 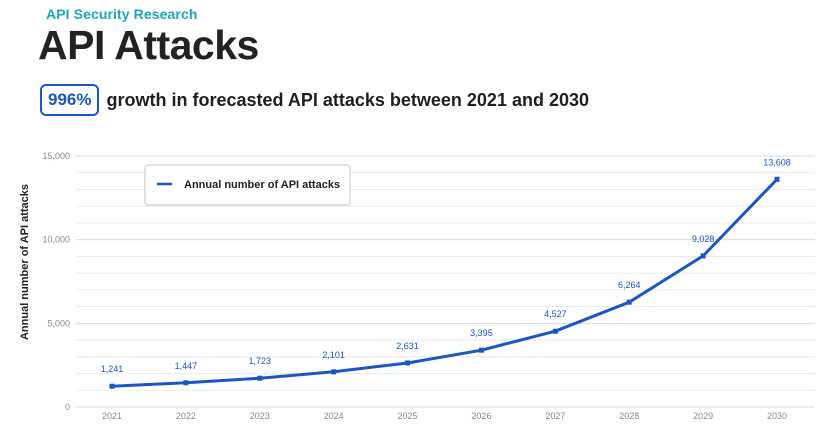 I want to click on x-tick-label: 2022, so click(x=186, y=416).